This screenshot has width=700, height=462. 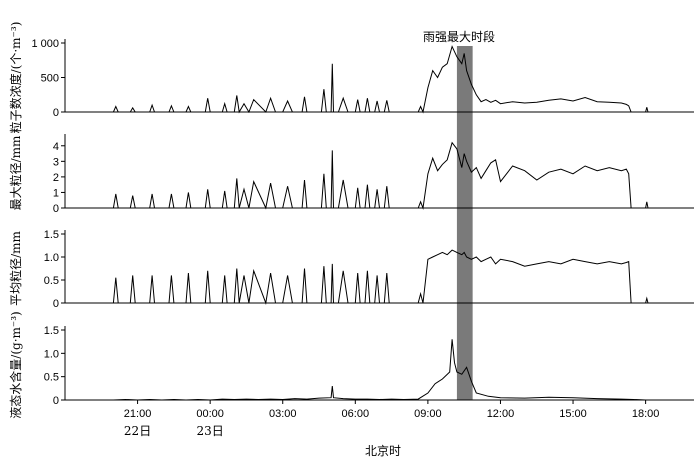 I want to click on x-tick-label: 18:00, so click(x=646, y=414).